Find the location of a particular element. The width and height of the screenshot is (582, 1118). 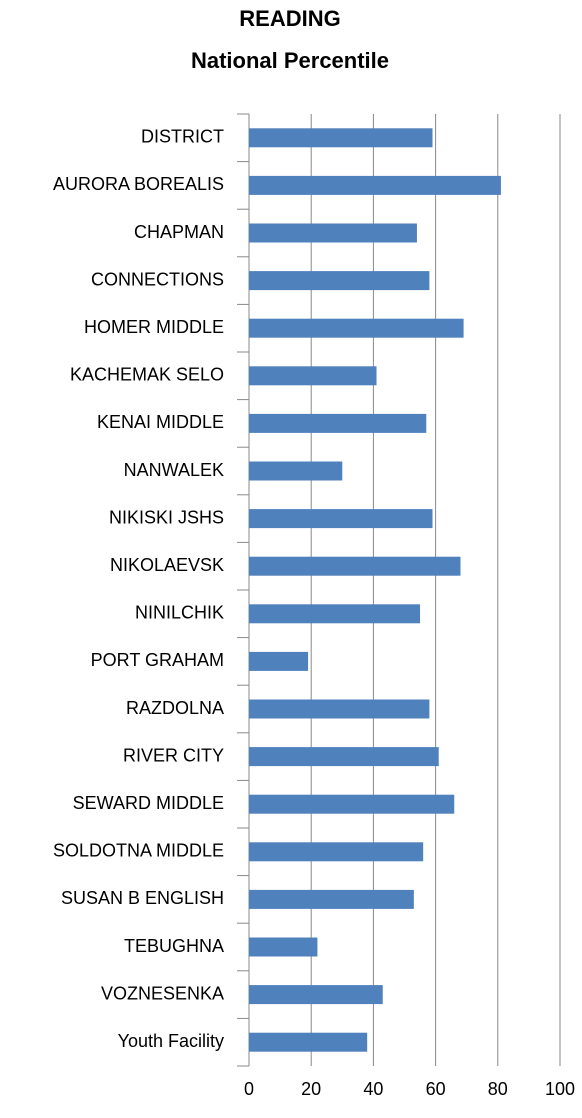

chart-title: READING is located at coordinates (289, 18).